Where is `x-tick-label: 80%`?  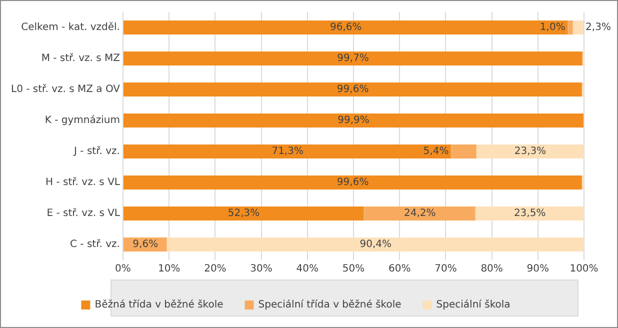 x-tick-label: 80% is located at coordinates (491, 269).